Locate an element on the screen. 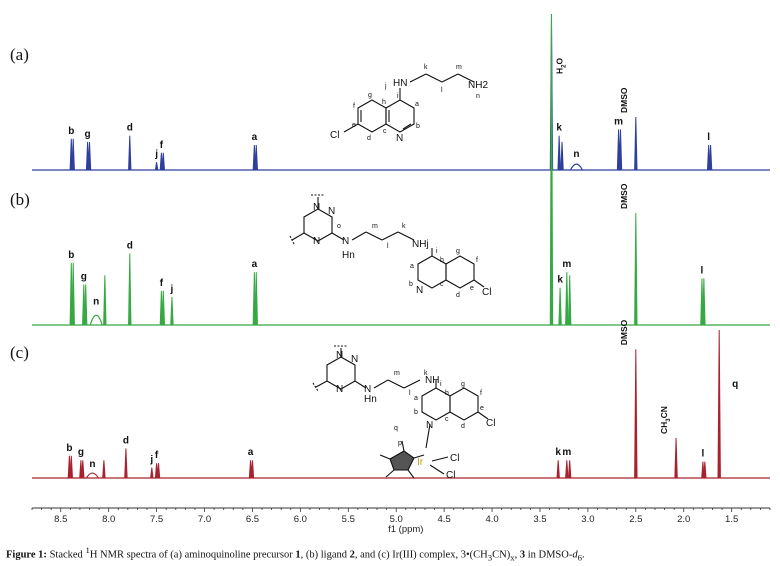 The height and width of the screenshot is (566, 780). struct-a-atom: NH2 is located at coordinates (478, 85).